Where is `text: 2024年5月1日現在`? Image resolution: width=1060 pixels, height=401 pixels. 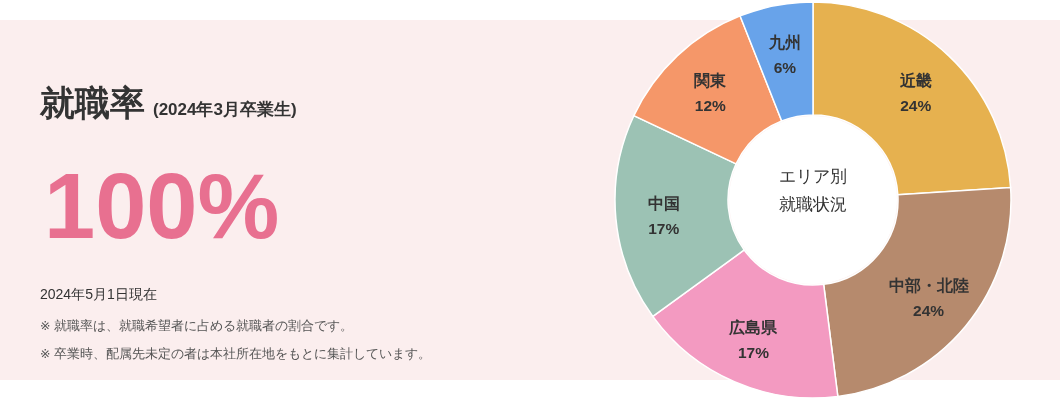
text: 2024年5月1日現在 is located at coordinates (98, 294).